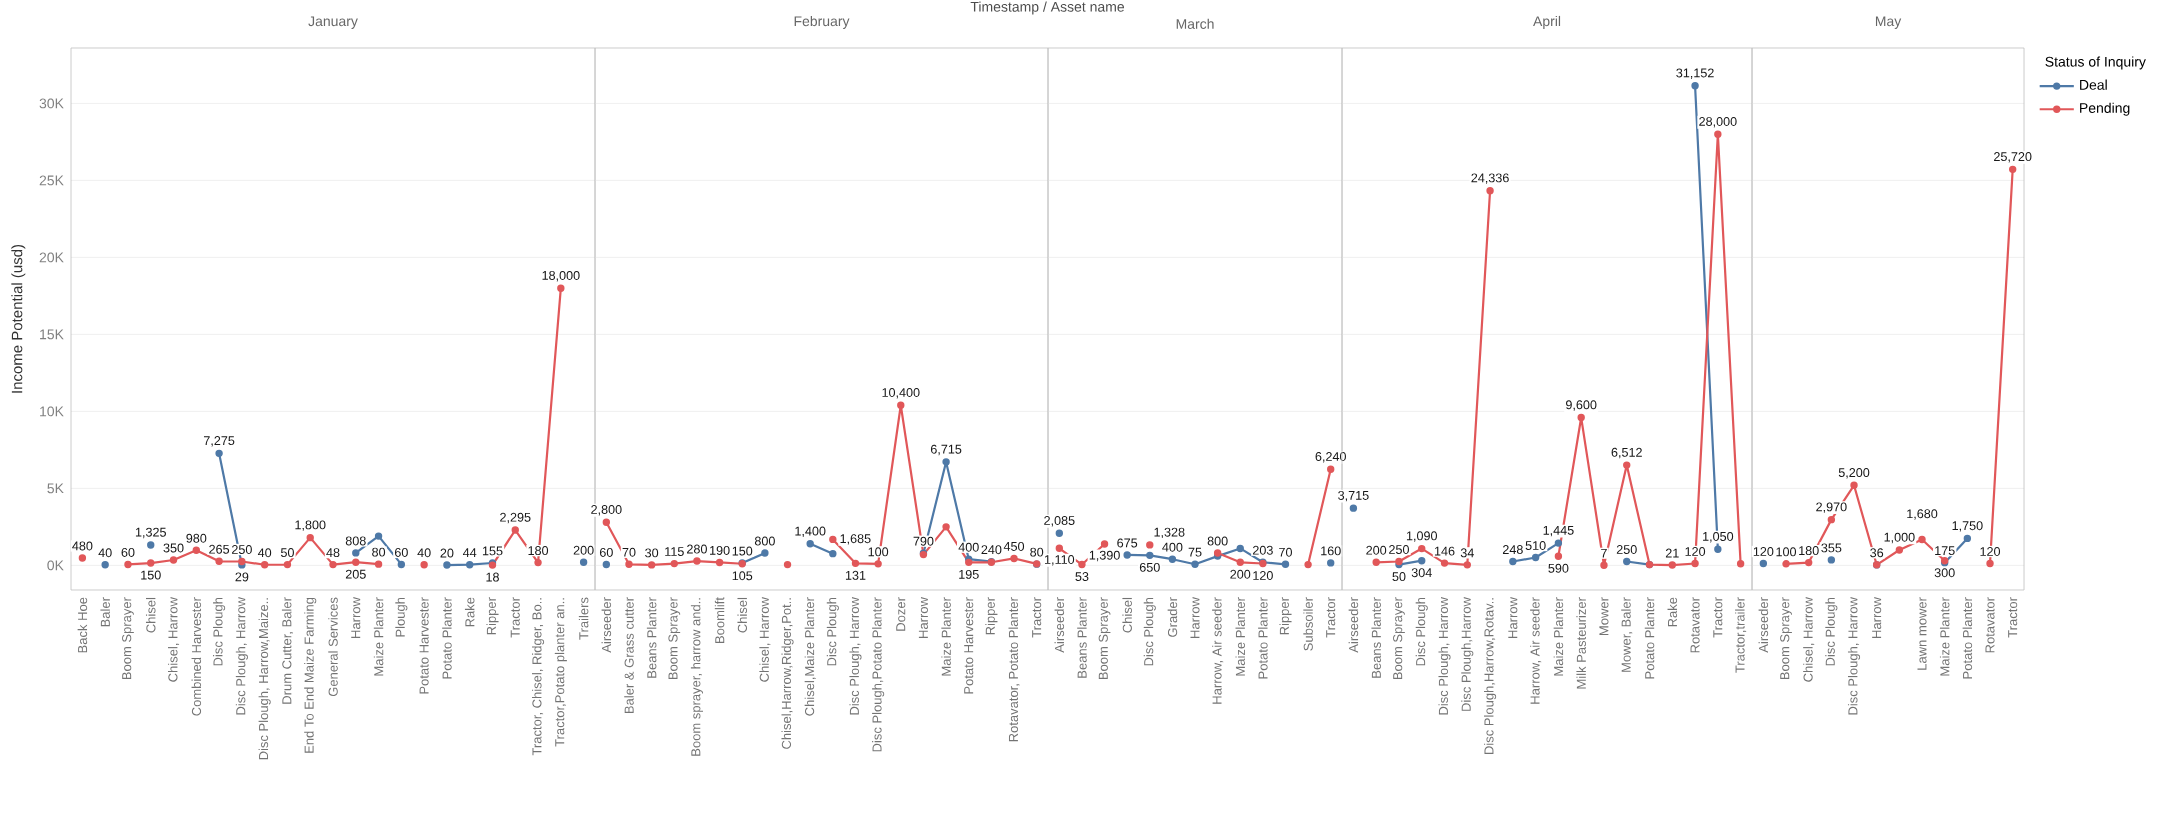 The image size is (2162, 825). I want to click on x-tick-label: Dozer, so click(901, 614).